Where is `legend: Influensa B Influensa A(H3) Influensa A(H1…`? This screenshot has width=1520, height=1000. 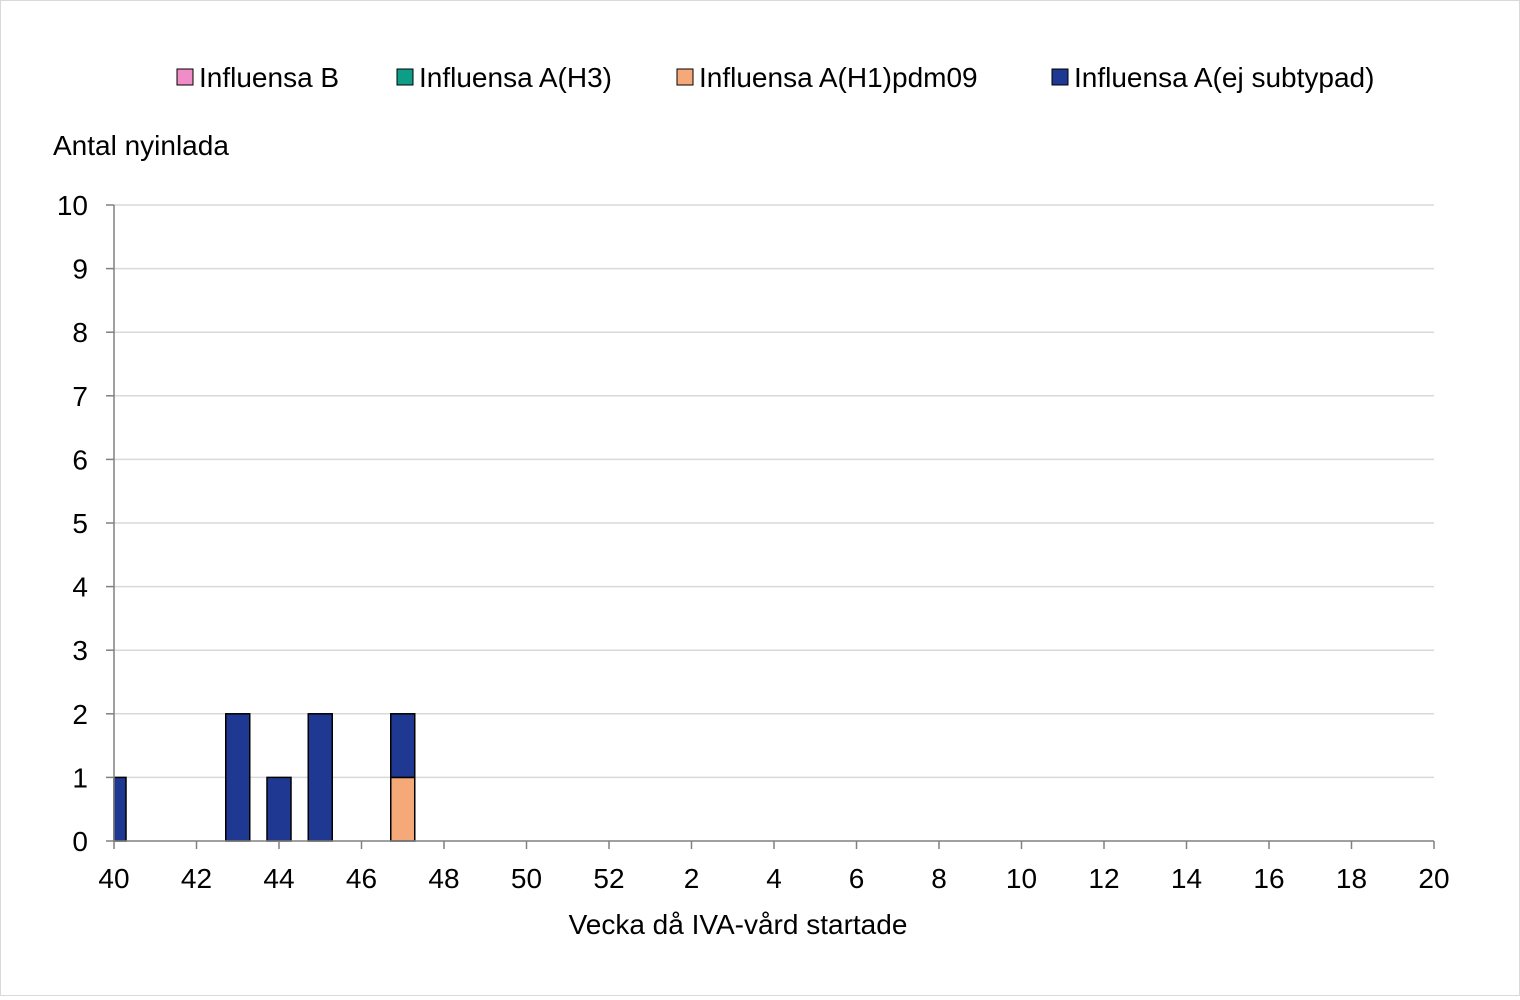
legend: Influensa B Influensa A(H3) Influensa A(H1… is located at coordinates (775, 77).